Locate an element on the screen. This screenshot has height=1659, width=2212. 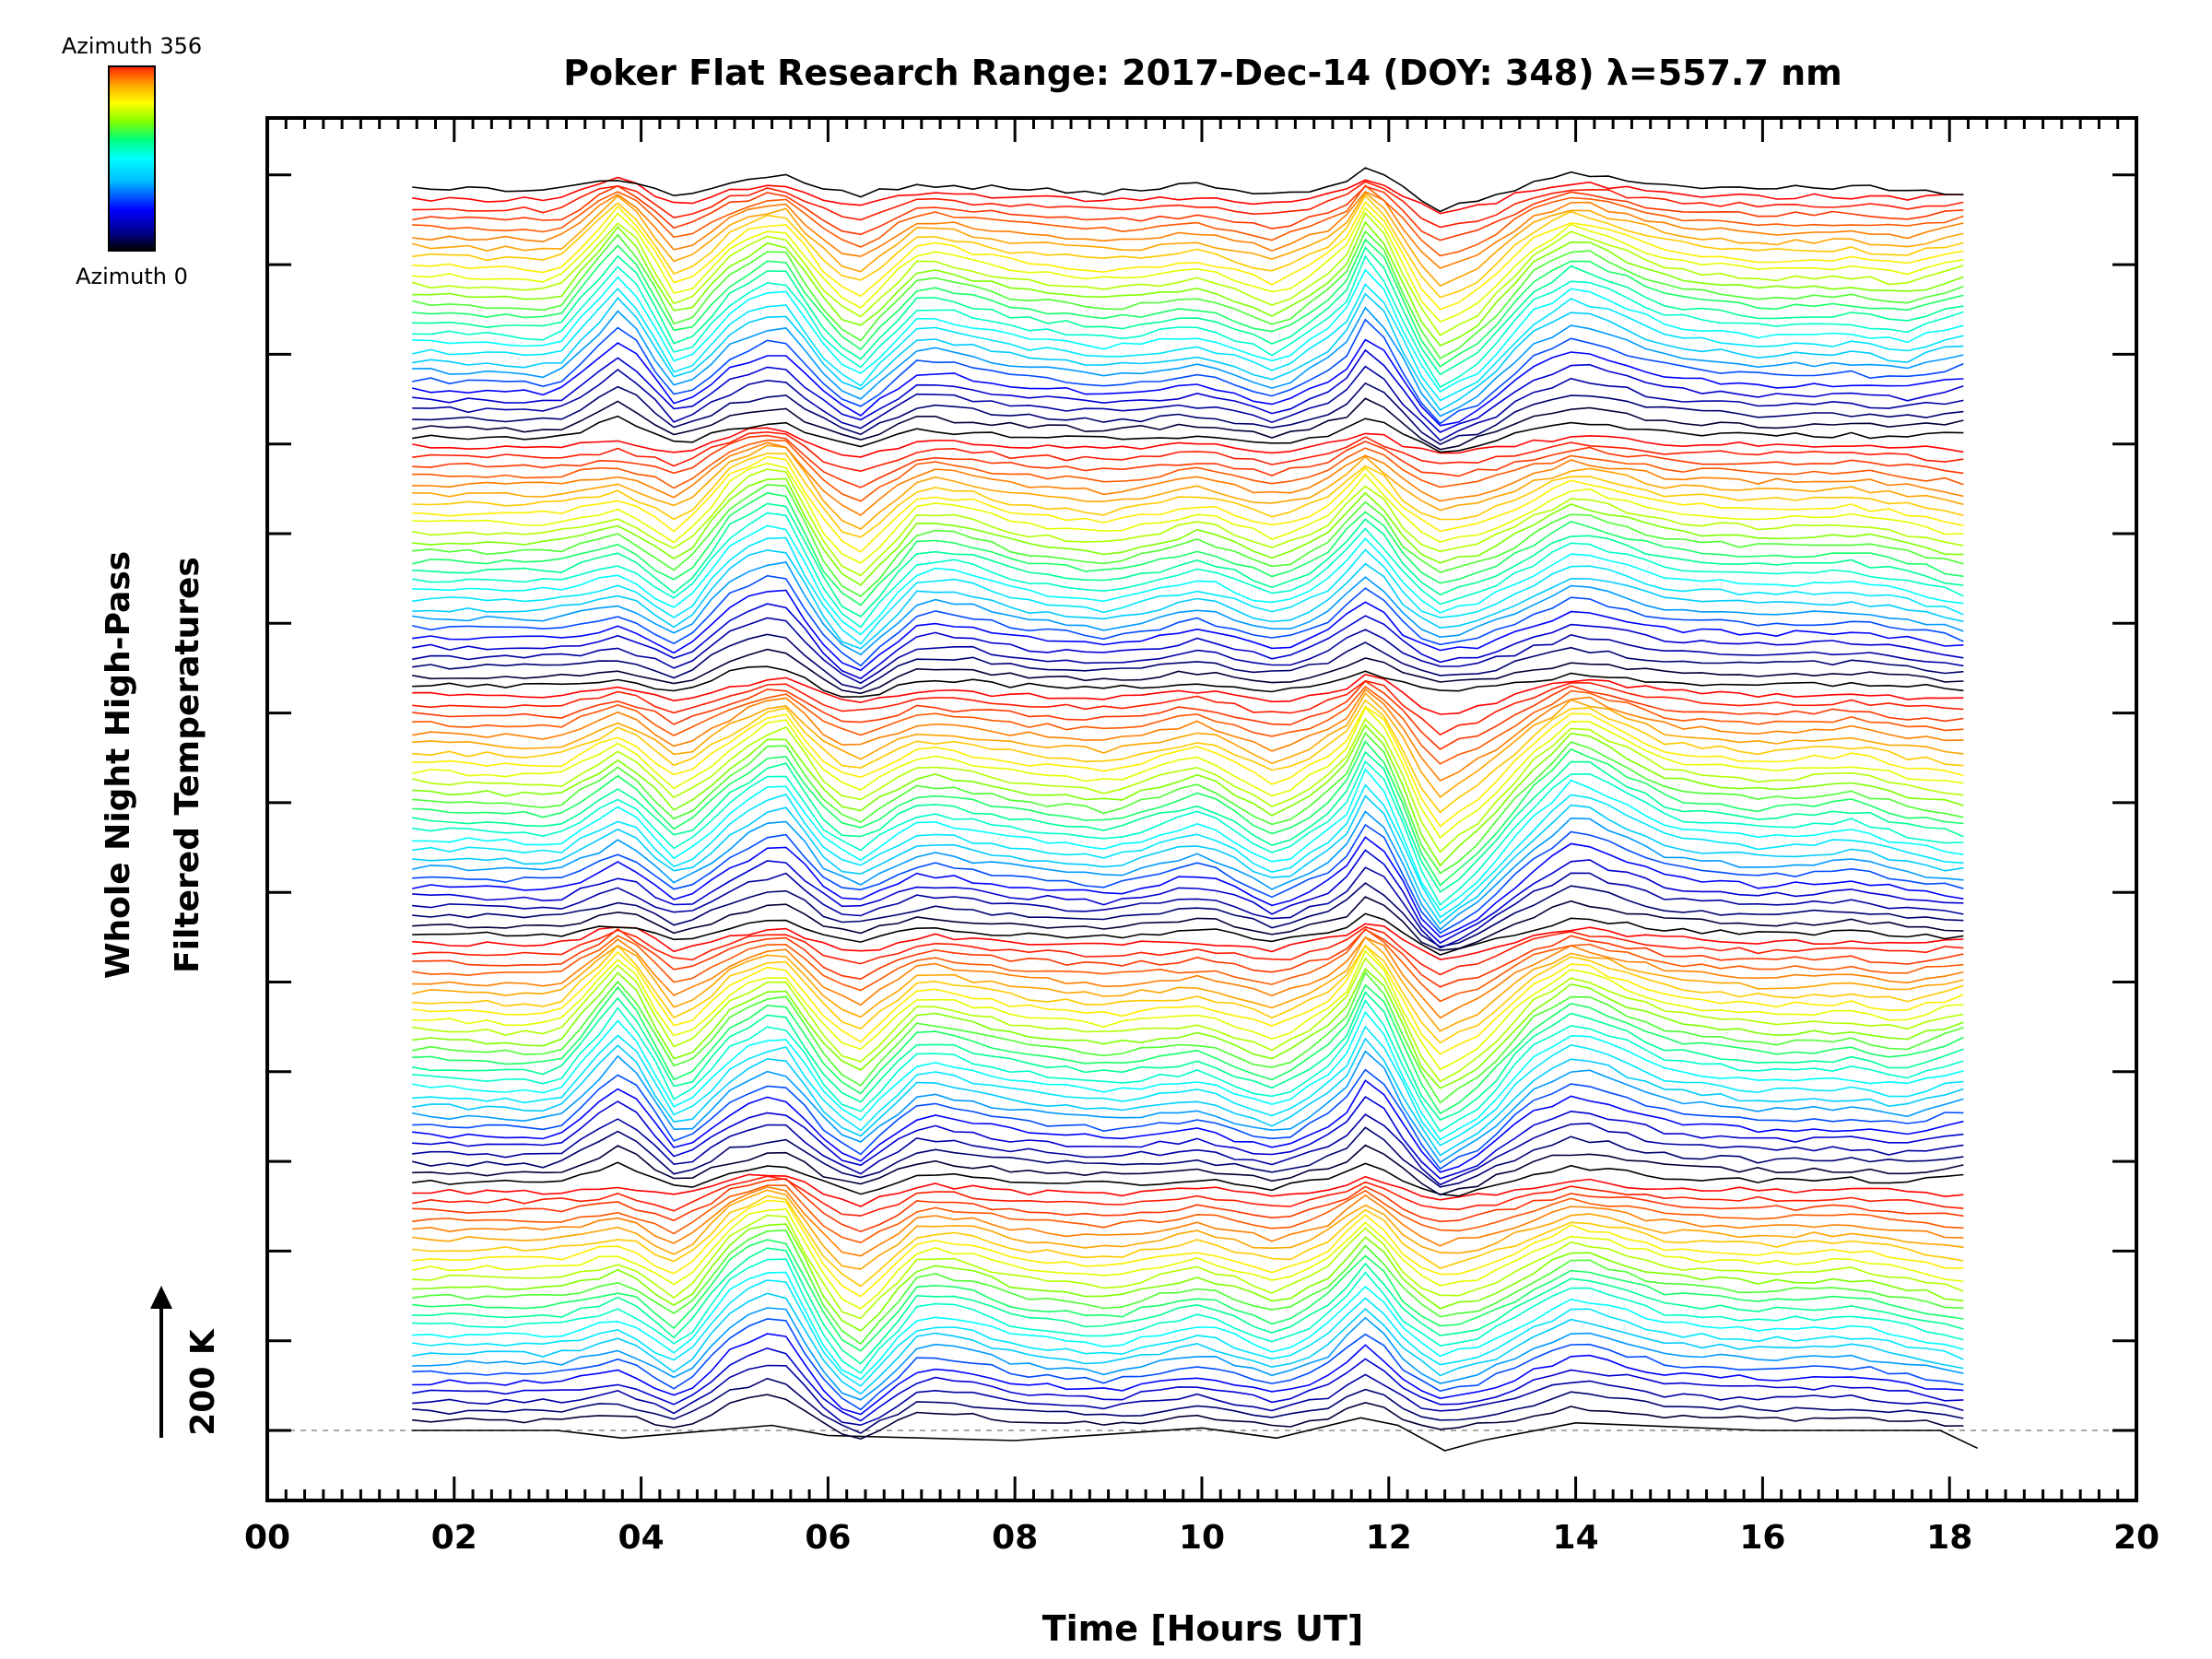
scale-label: 200 K is located at coordinates (203, 1382).